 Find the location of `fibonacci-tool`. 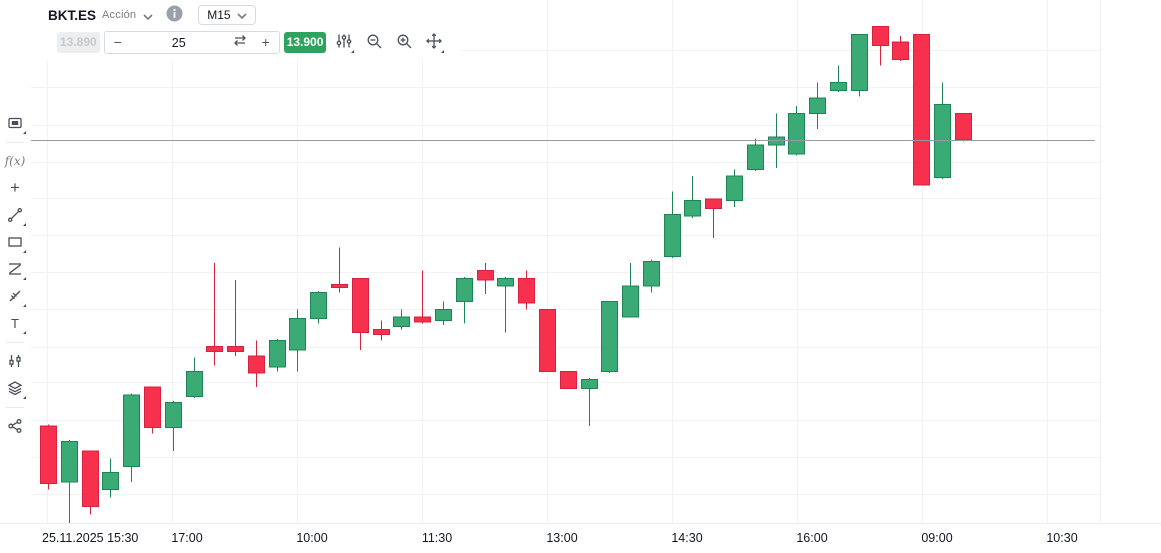

fibonacci-tool is located at coordinates (15, 269).